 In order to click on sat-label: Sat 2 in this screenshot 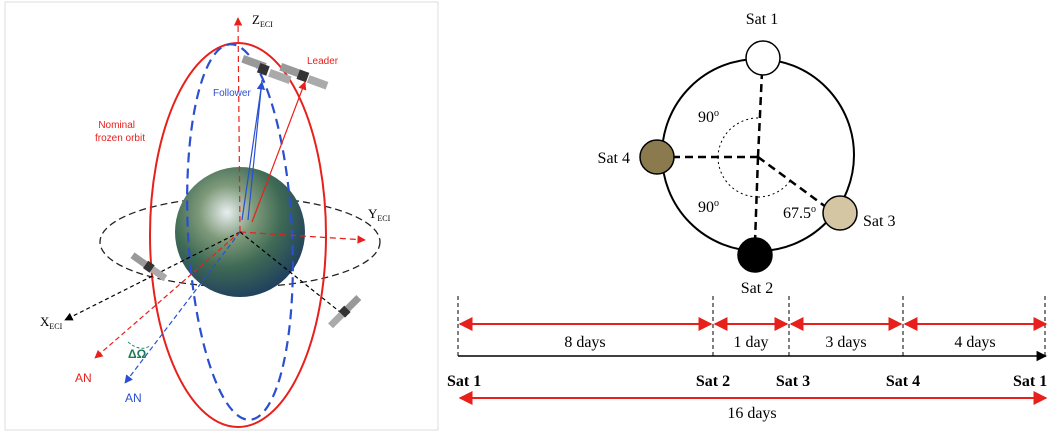, I will do `click(757, 288)`.